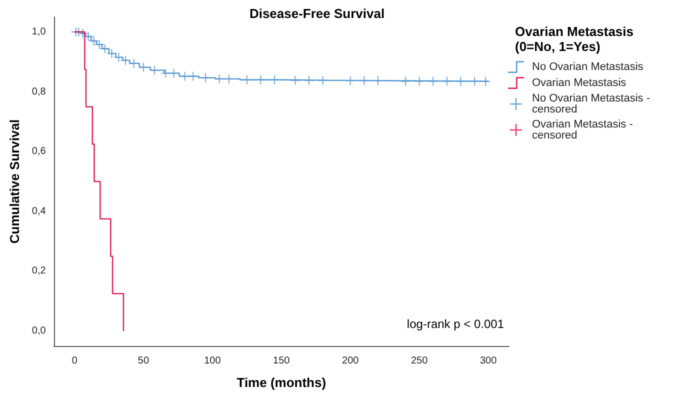  What do you see at coordinates (75, 361) in the screenshot?
I see `x-tick-label: 0` at bounding box center [75, 361].